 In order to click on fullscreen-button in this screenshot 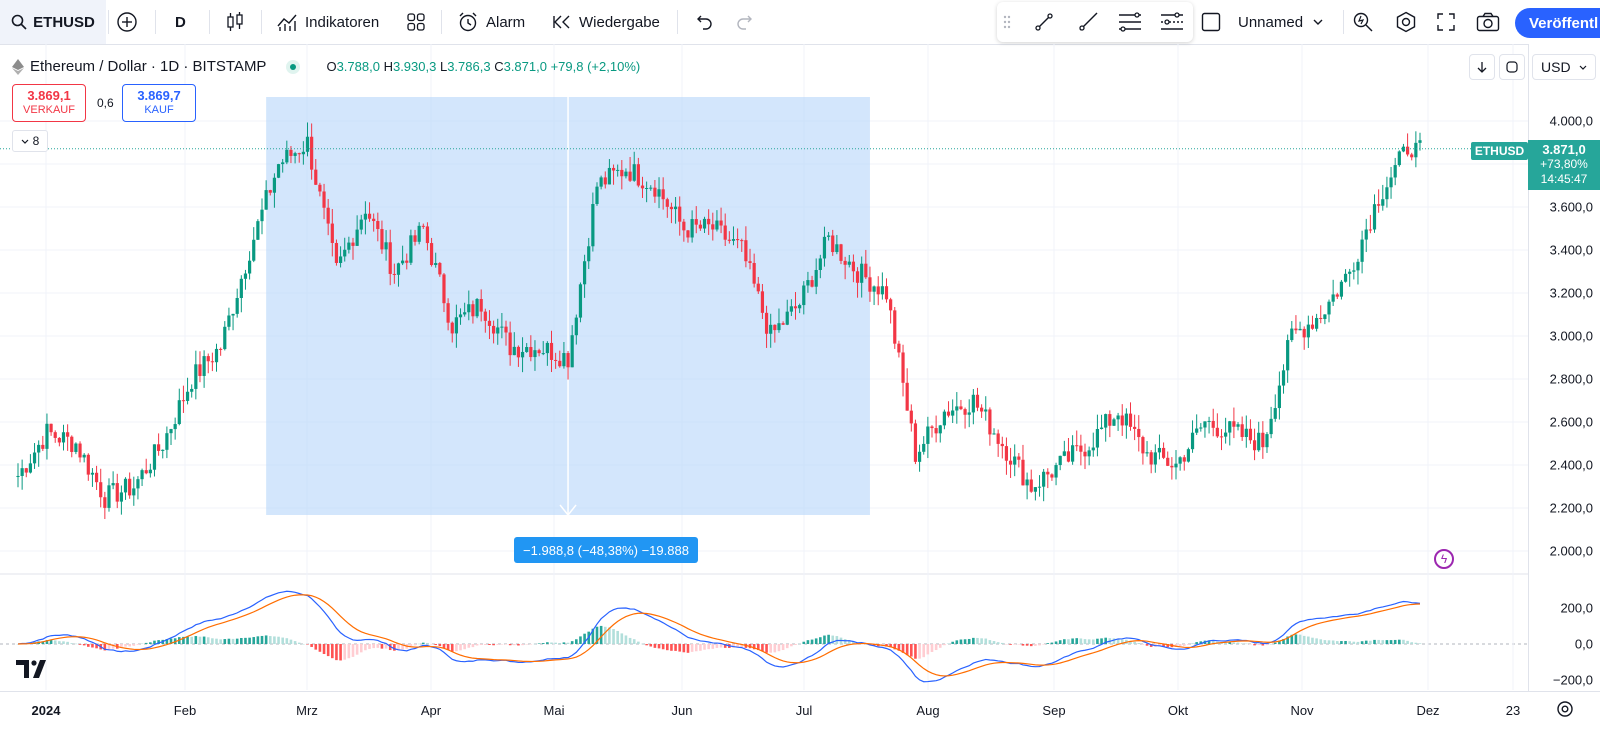, I will do `click(1446, 22)`.